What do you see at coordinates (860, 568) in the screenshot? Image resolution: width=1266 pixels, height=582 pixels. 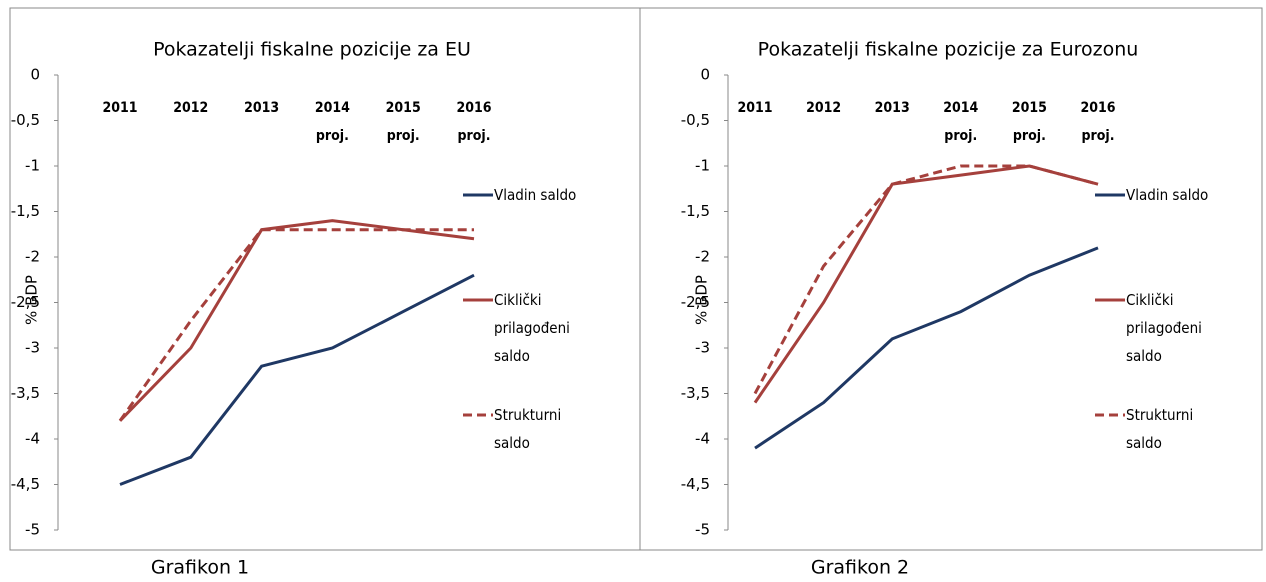 I see `caption: Grafikon 2` at bounding box center [860, 568].